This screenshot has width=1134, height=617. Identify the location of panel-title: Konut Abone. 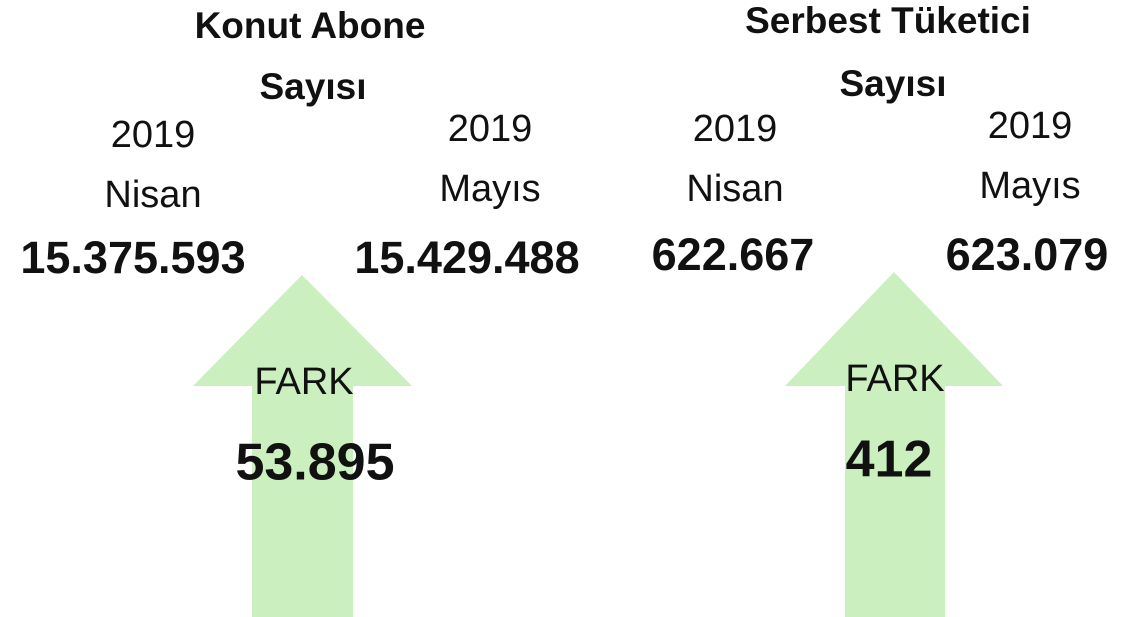
(310, 25).